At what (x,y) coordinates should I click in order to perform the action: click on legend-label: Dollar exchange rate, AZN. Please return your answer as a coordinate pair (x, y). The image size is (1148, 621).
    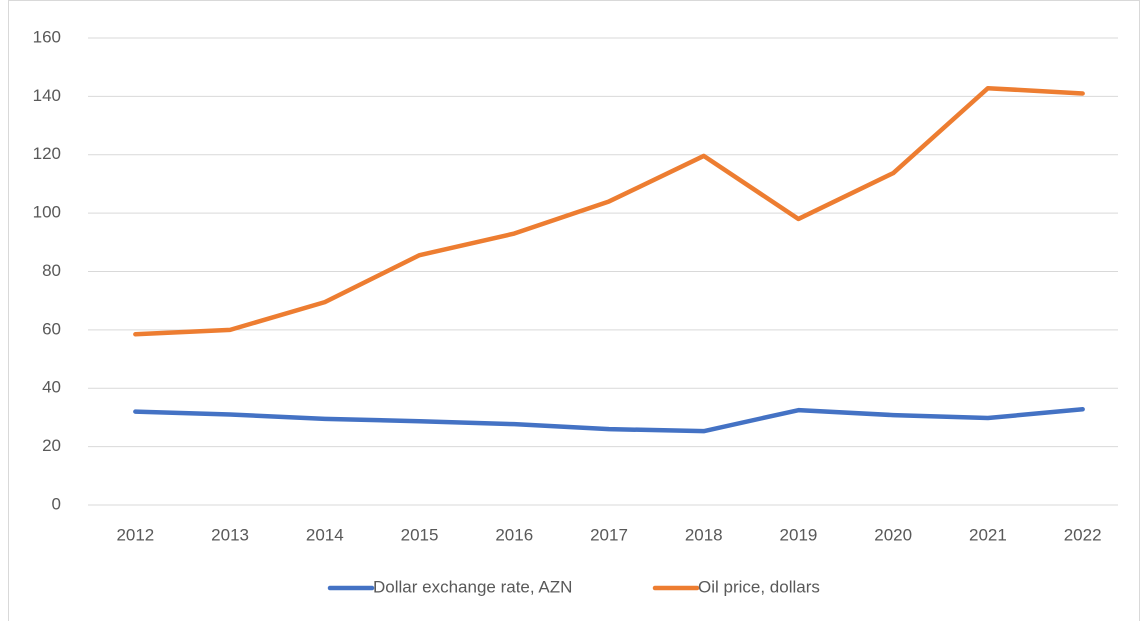
    Looking at the image, I should click on (472, 586).